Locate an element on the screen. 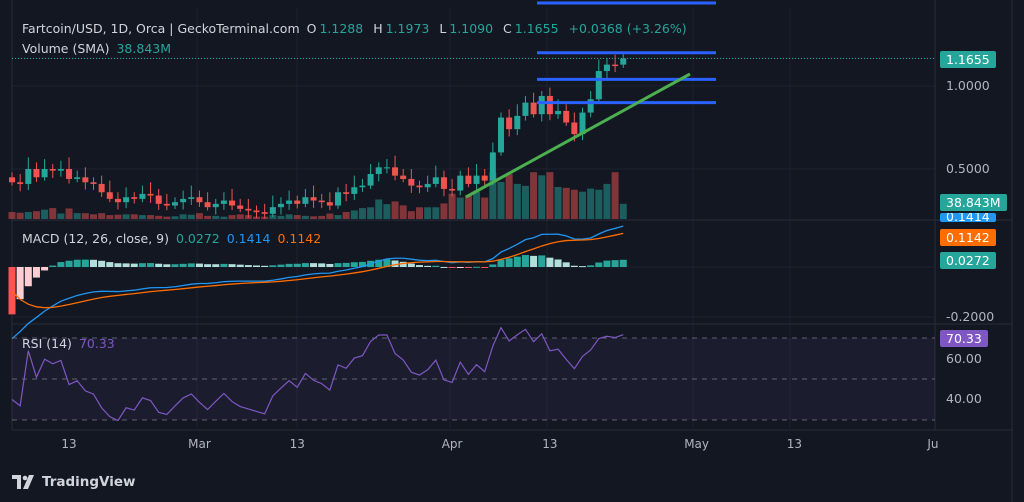 The width and height of the screenshot is (1024, 502). rsi-legend: RSI (14) 70.33 is located at coordinates (70, 343).